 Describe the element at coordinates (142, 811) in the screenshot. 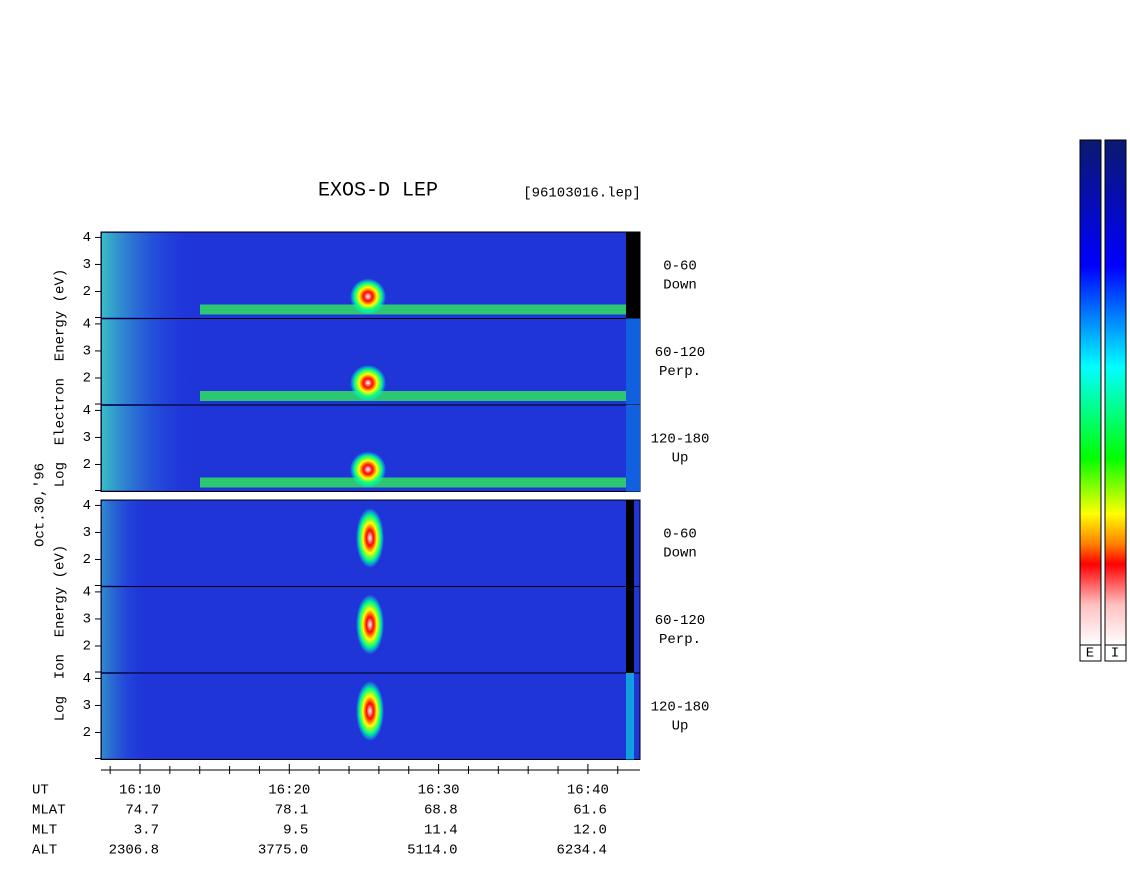

I see `row-value: 74.7` at that location.